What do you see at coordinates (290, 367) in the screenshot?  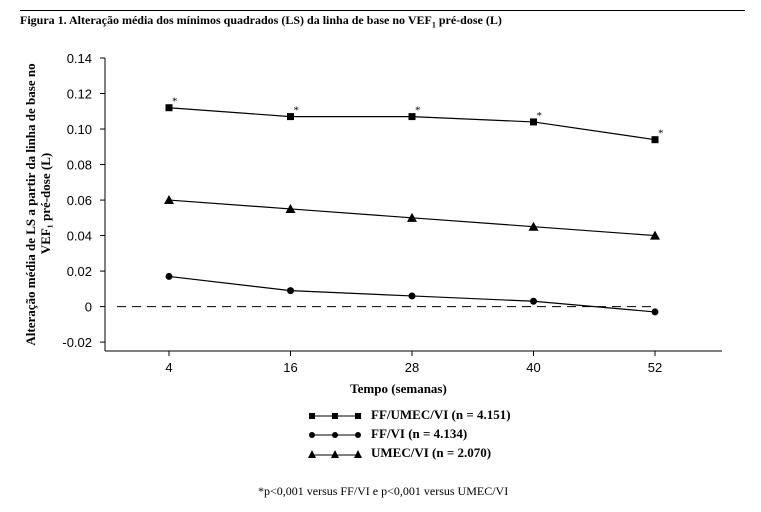 I see `x-tick-label: 16` at bounding box center [290, 367].